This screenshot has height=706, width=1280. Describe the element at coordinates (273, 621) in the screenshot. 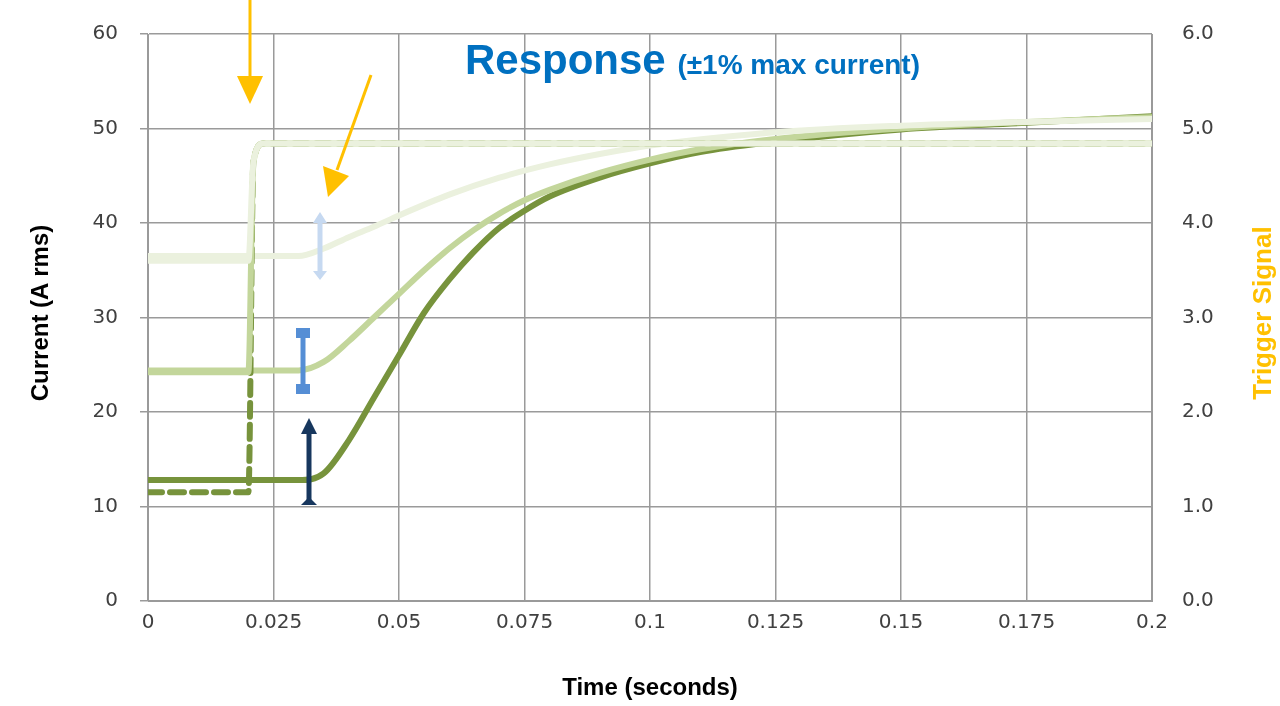

I see `x-tick-label: 0.025` at that location.